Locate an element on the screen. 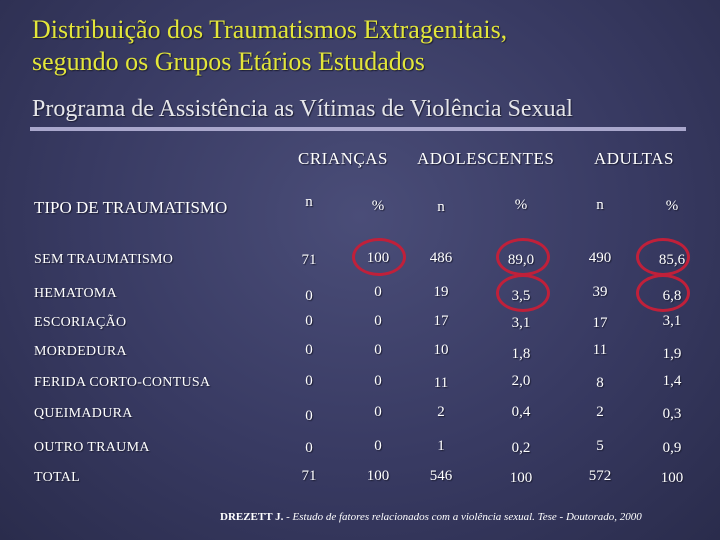 The height and width of the screenshot is (540, 720). table-cell: 1,9 is located at coordinates (672, 354).